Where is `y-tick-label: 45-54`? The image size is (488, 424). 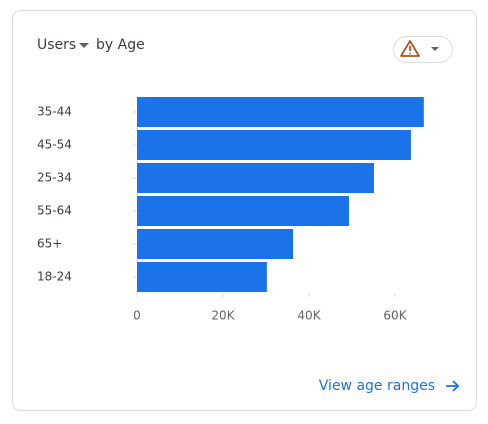
y-tick-label: 45-54 is located at coordinates (54, 145).